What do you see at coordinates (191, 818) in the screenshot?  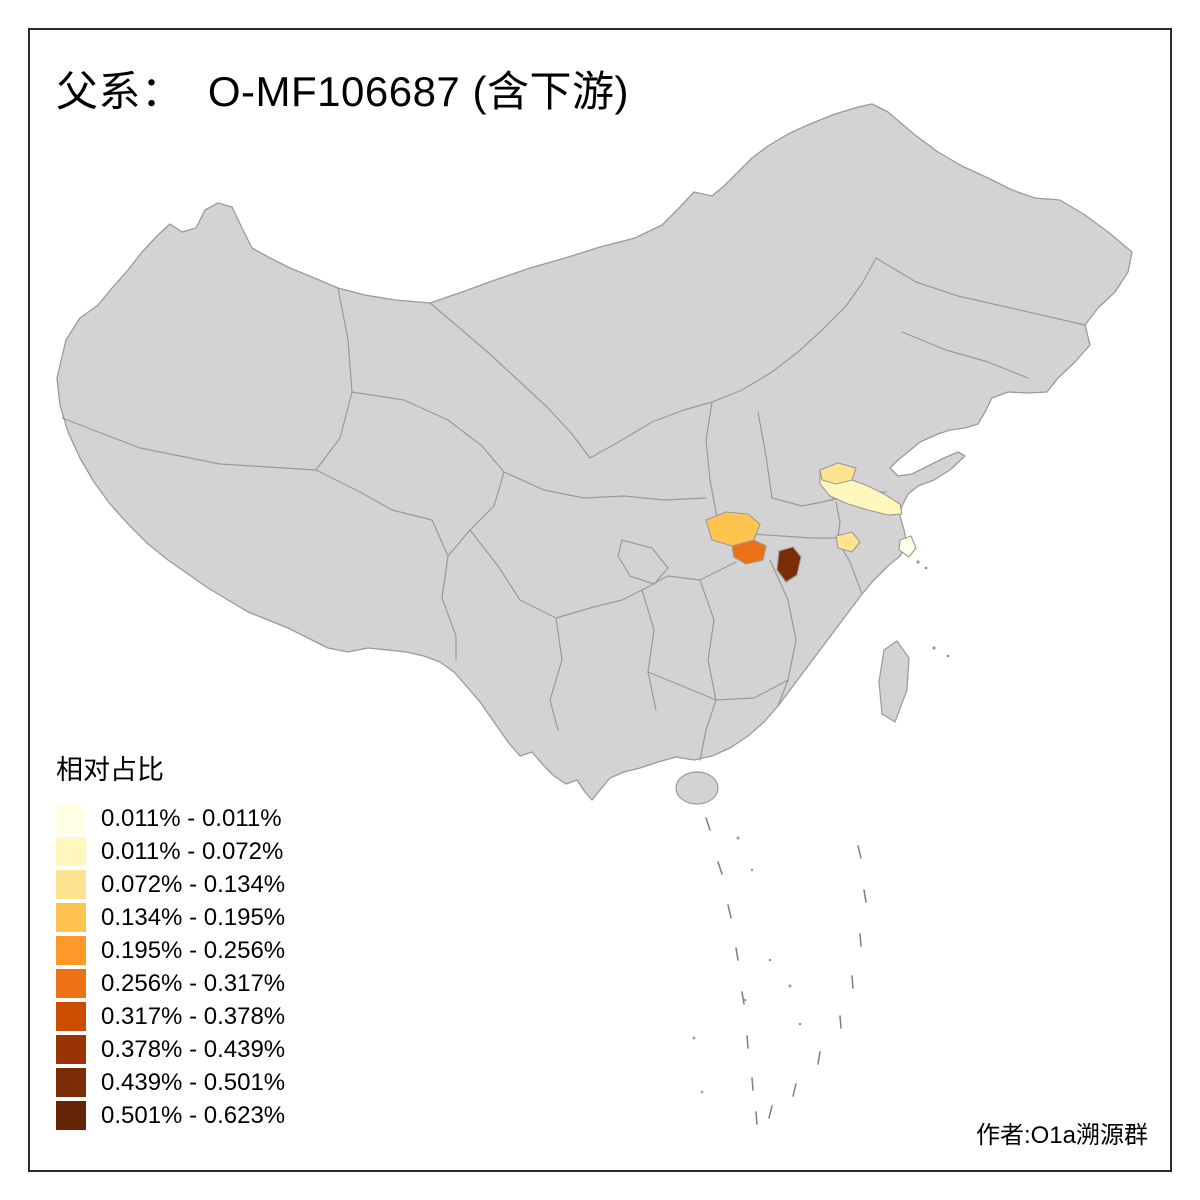 I see `legend-label: 0.011% - 0.011%` at bounding box center [191, 818].